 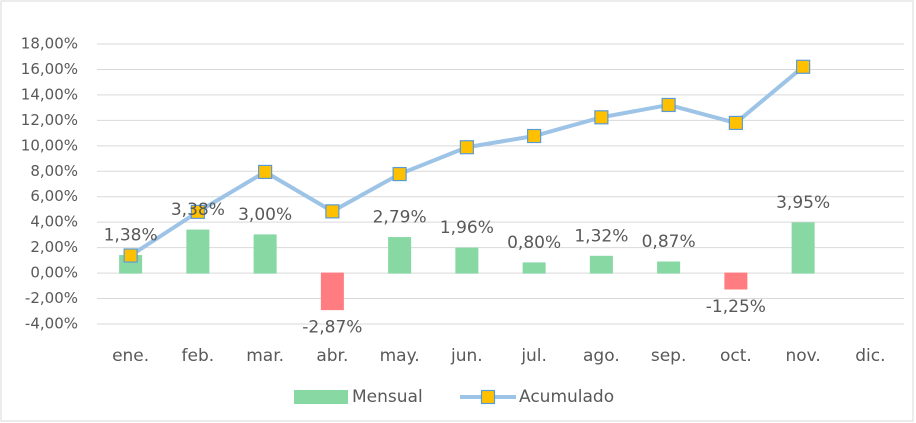 What do you see at coordinates (54, 247) in the screenshot?
I see `y-tick-label: 2,00%` at bounding box center [54, 247].